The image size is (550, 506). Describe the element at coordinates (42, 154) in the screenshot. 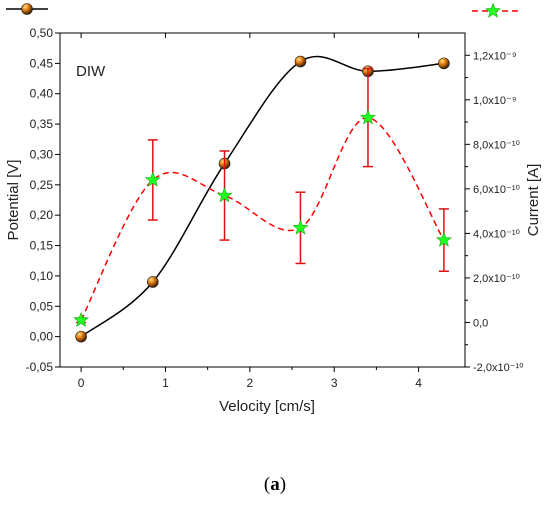

I see `y-left-tick-label: 0,30` at that location.